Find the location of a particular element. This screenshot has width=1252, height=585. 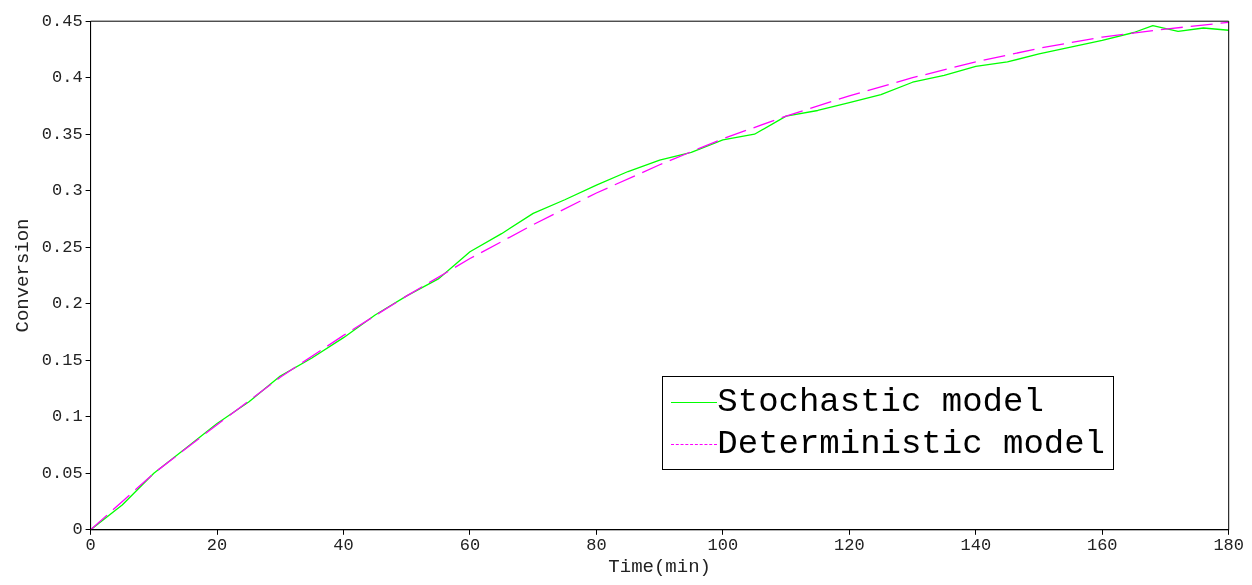

y-tick-label: 0.15 is located at coordinates (62, 360).